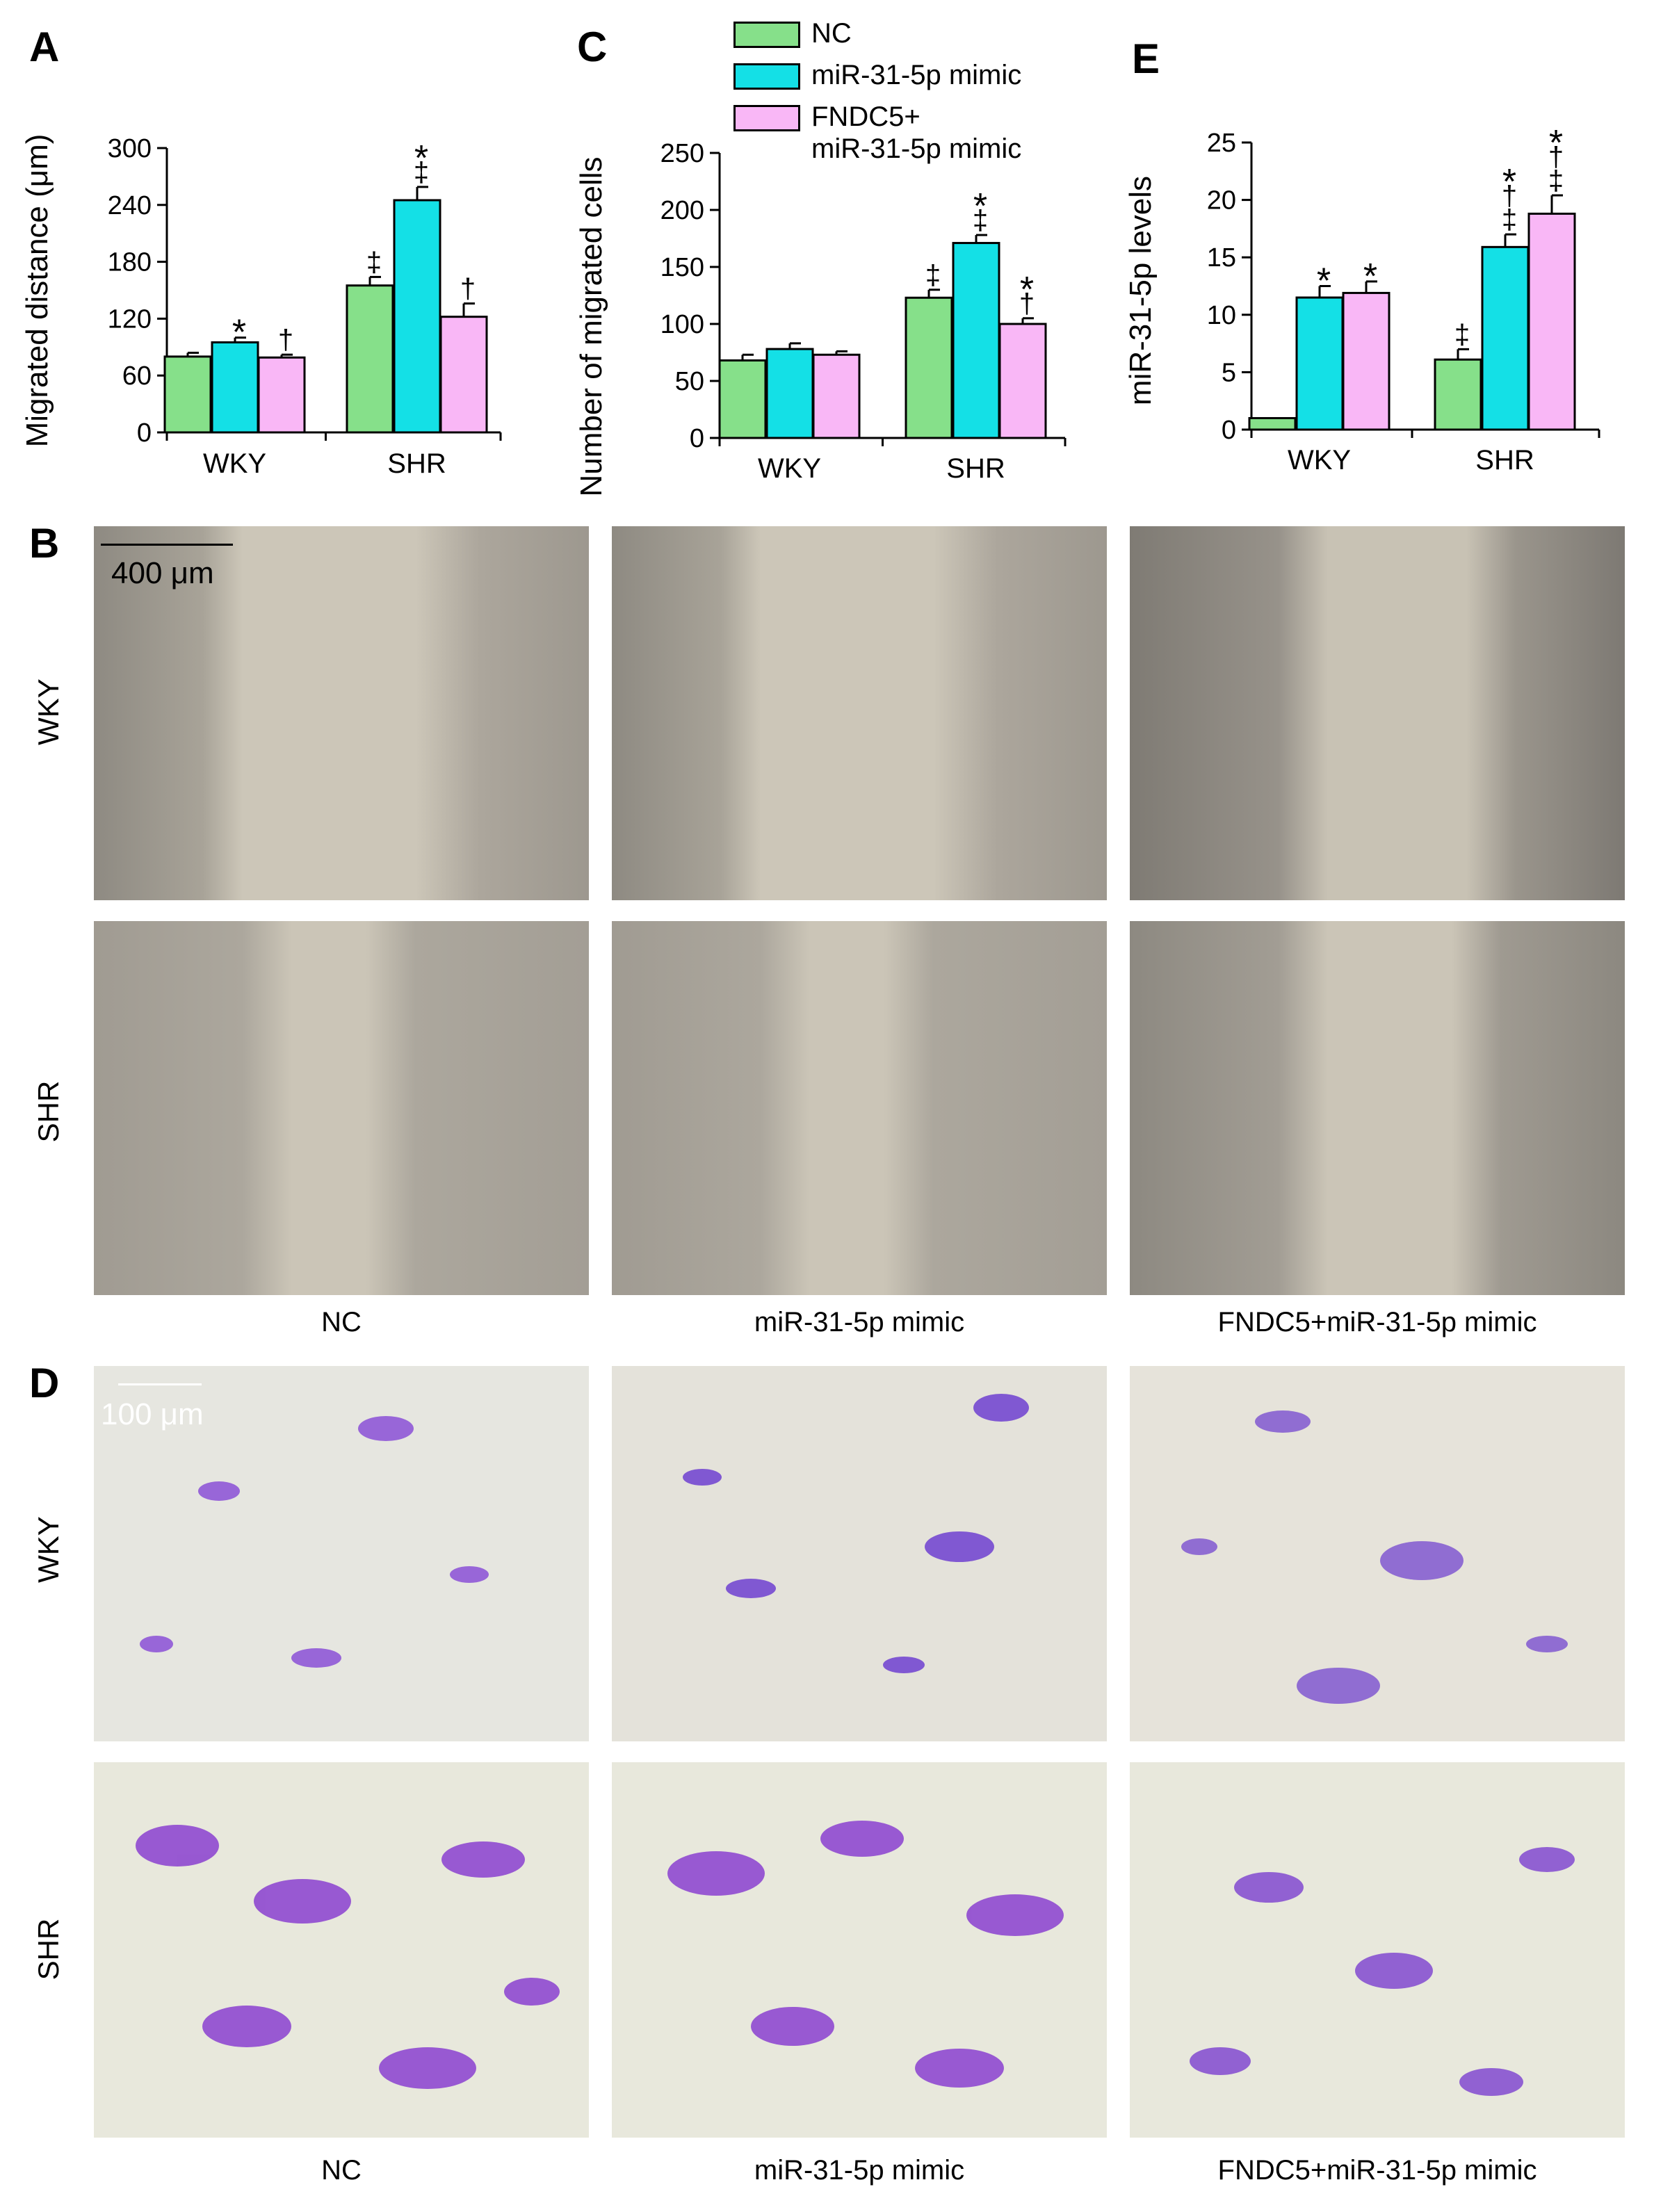 This screenshot has width=1654, height=2212. I want to click on chart-a-ylabel: Migrated distance (μm), so click(37, 291).